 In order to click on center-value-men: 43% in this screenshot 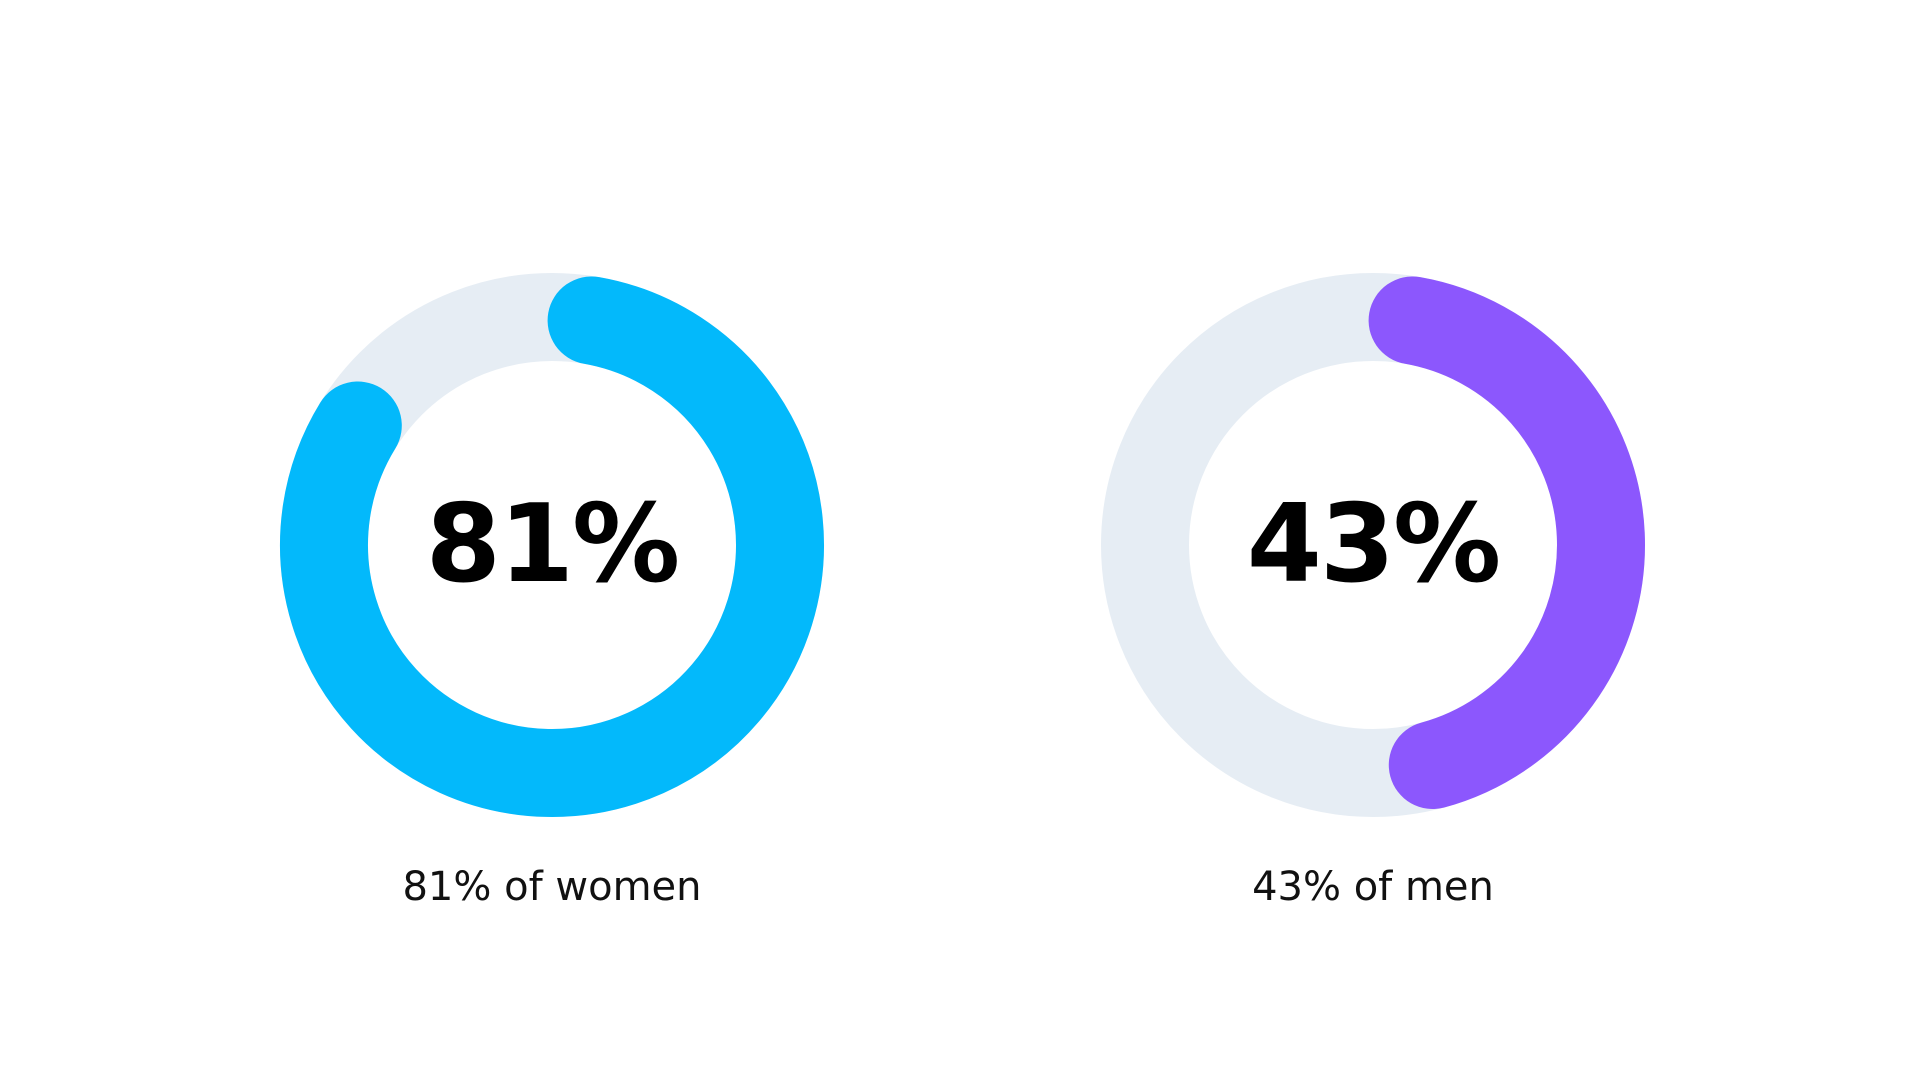, I will do `click(1374, 544)`.